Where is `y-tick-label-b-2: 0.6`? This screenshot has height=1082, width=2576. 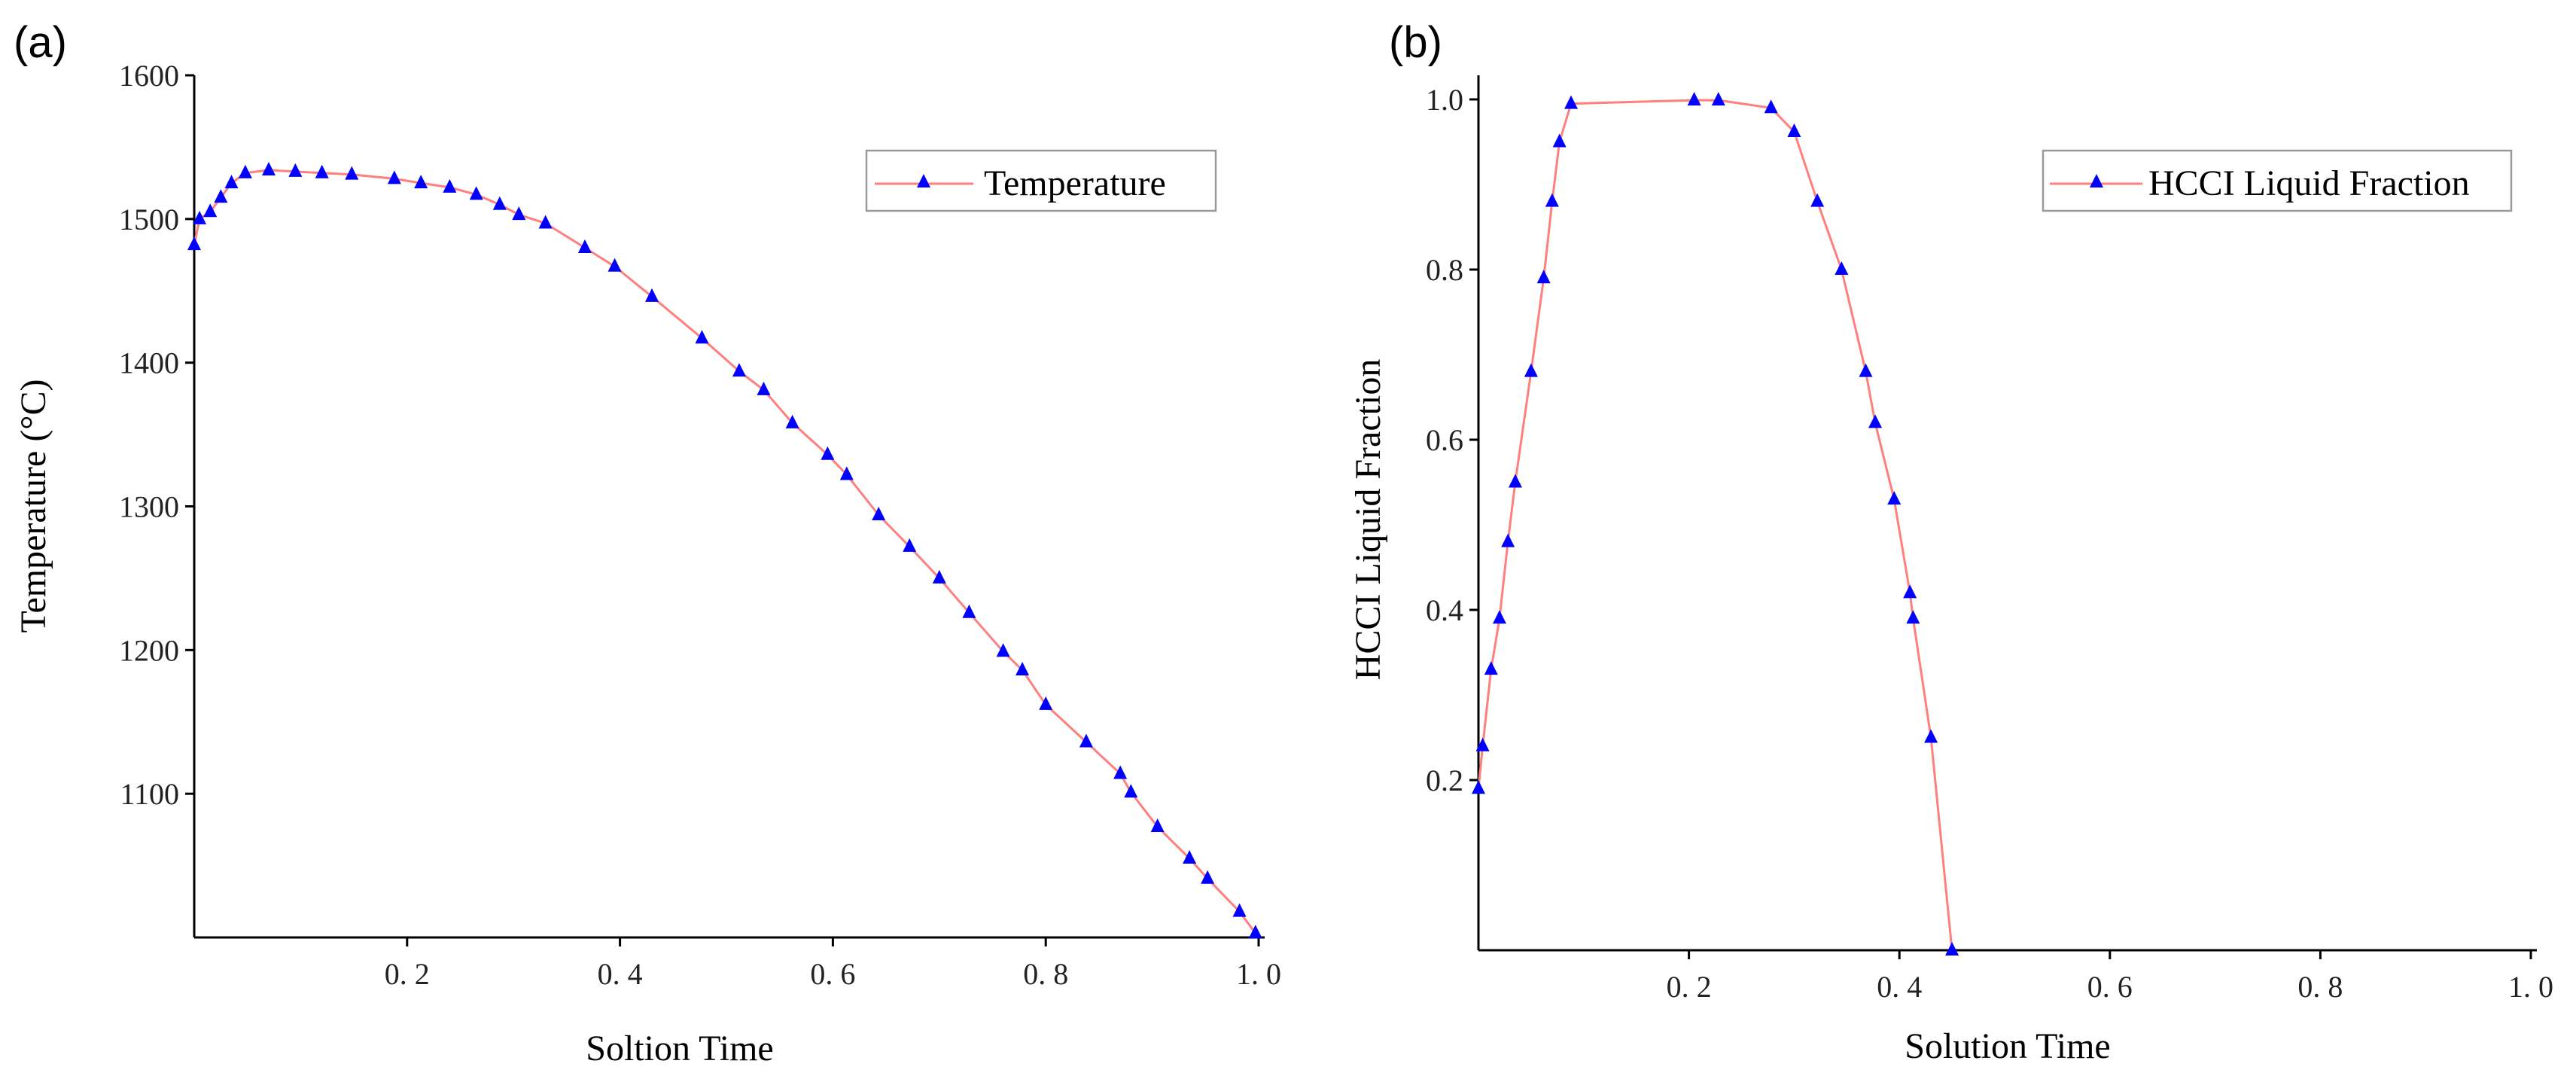 y-tick-label-b-2: 0.6 is located at coordinates (1445, 440).